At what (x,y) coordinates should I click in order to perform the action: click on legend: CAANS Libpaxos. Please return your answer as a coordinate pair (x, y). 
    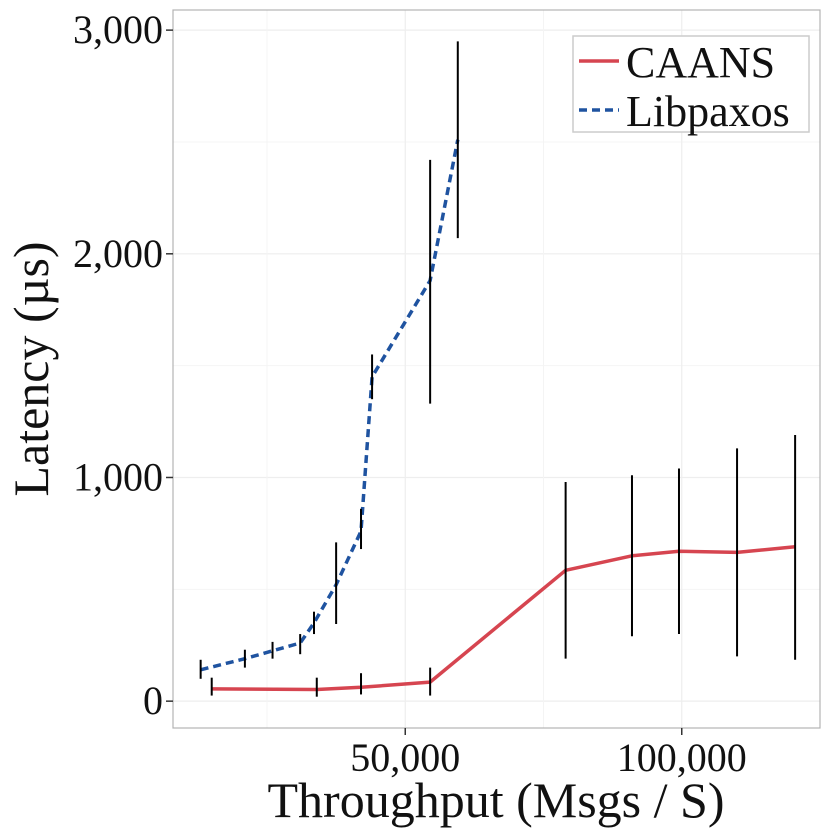
    Looking at the image, I should click on (691, 85).